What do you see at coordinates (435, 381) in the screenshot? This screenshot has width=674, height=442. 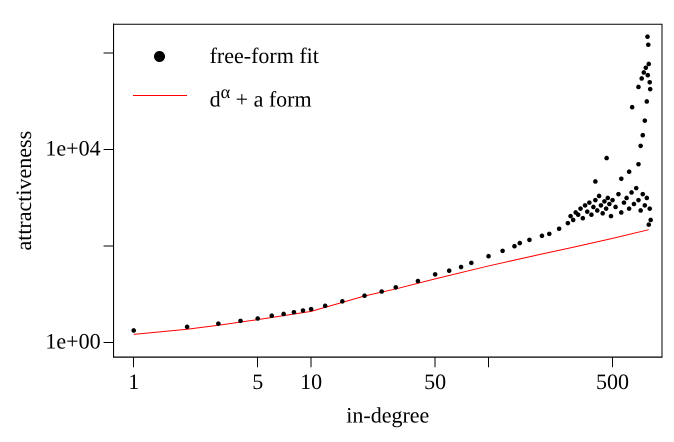 I see `x-tick-label: 50` at bounding box center [435, 381].